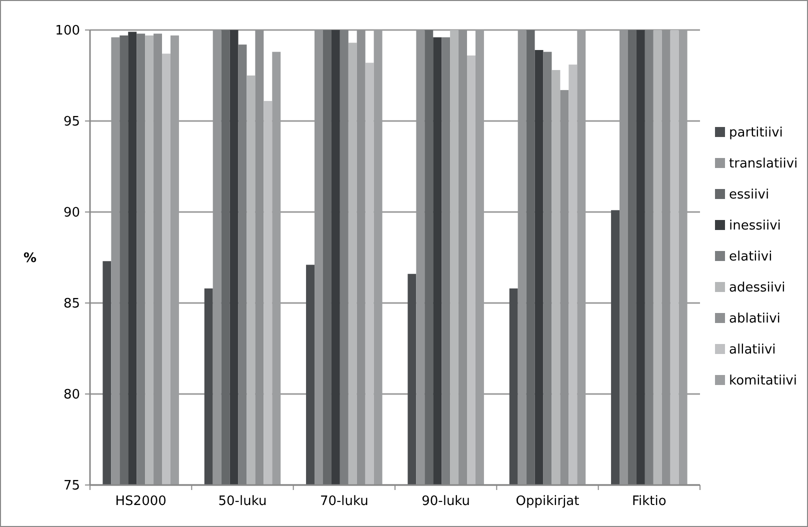 This screenshot has width=808, height=527. Describe the element at coordinates (757, 288) in the screenshot. I see `legend-label: adessiivi` at that location.